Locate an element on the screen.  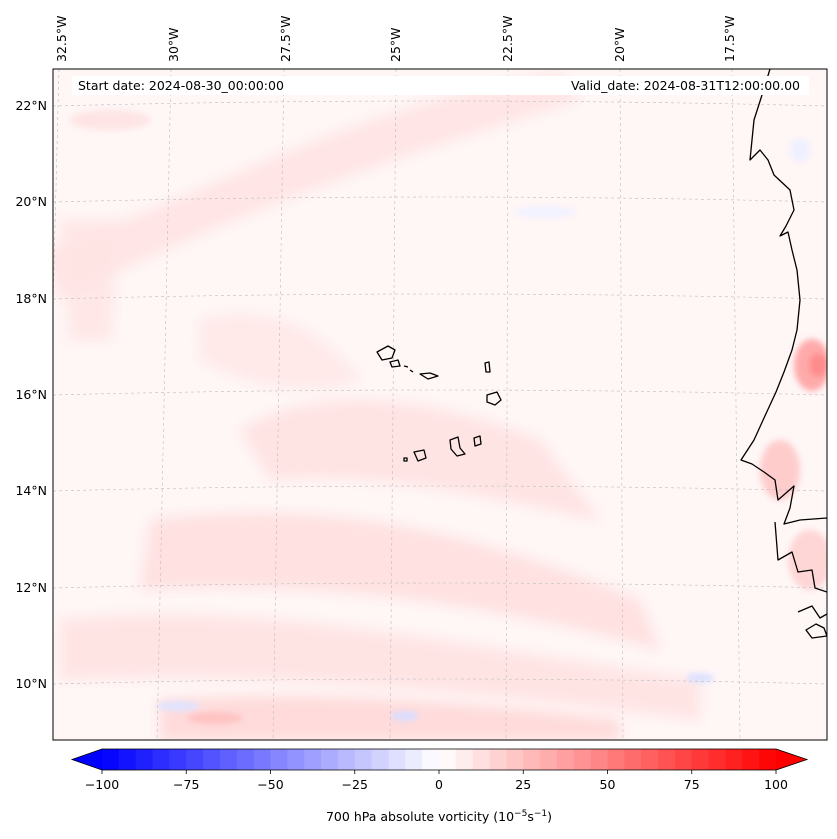
latitude-labels: 22°N 20°N 18°N 16°N 14°N 12°N 10°N is located at coordinates (31, 394).